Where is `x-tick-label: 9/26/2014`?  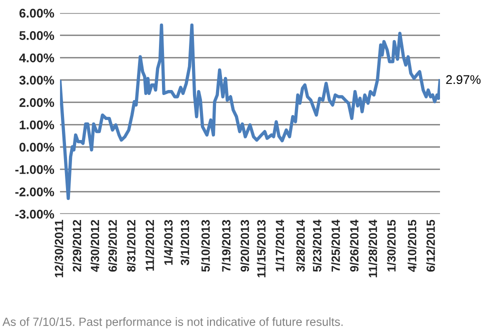 x-tick-label: 9/26/2014 is located at coordinates (354, 246).